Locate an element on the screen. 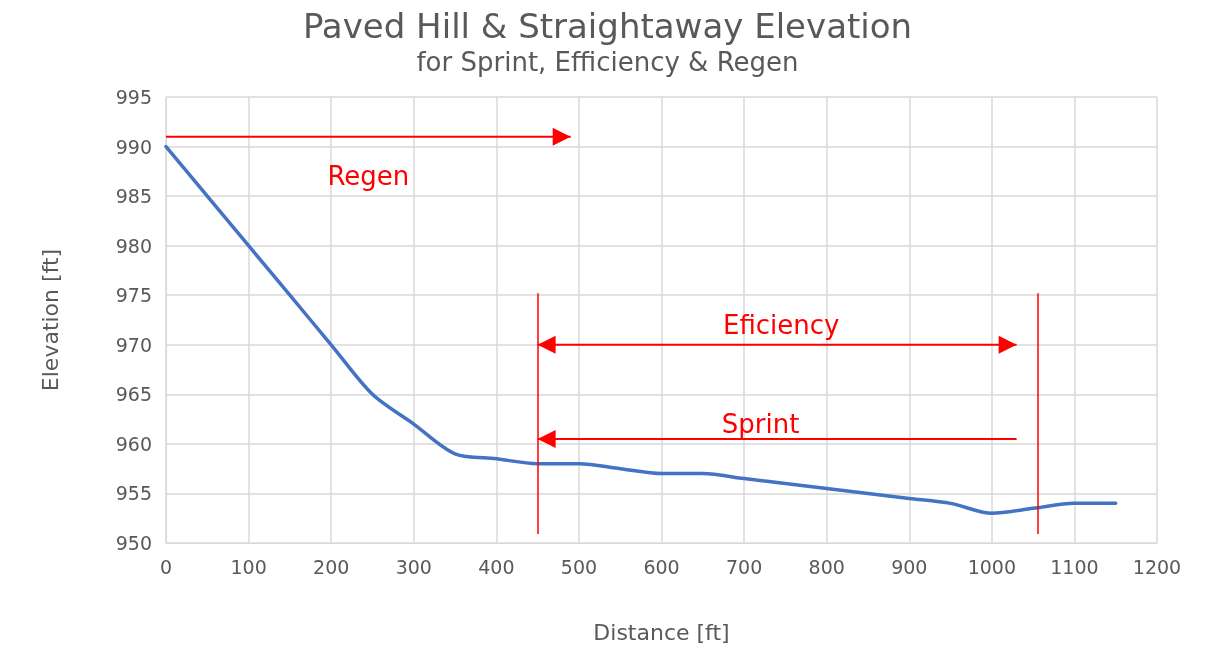 This screenshot has width=1215, height=664. x-tick-label: 400 is located at coordinates (496, 566).